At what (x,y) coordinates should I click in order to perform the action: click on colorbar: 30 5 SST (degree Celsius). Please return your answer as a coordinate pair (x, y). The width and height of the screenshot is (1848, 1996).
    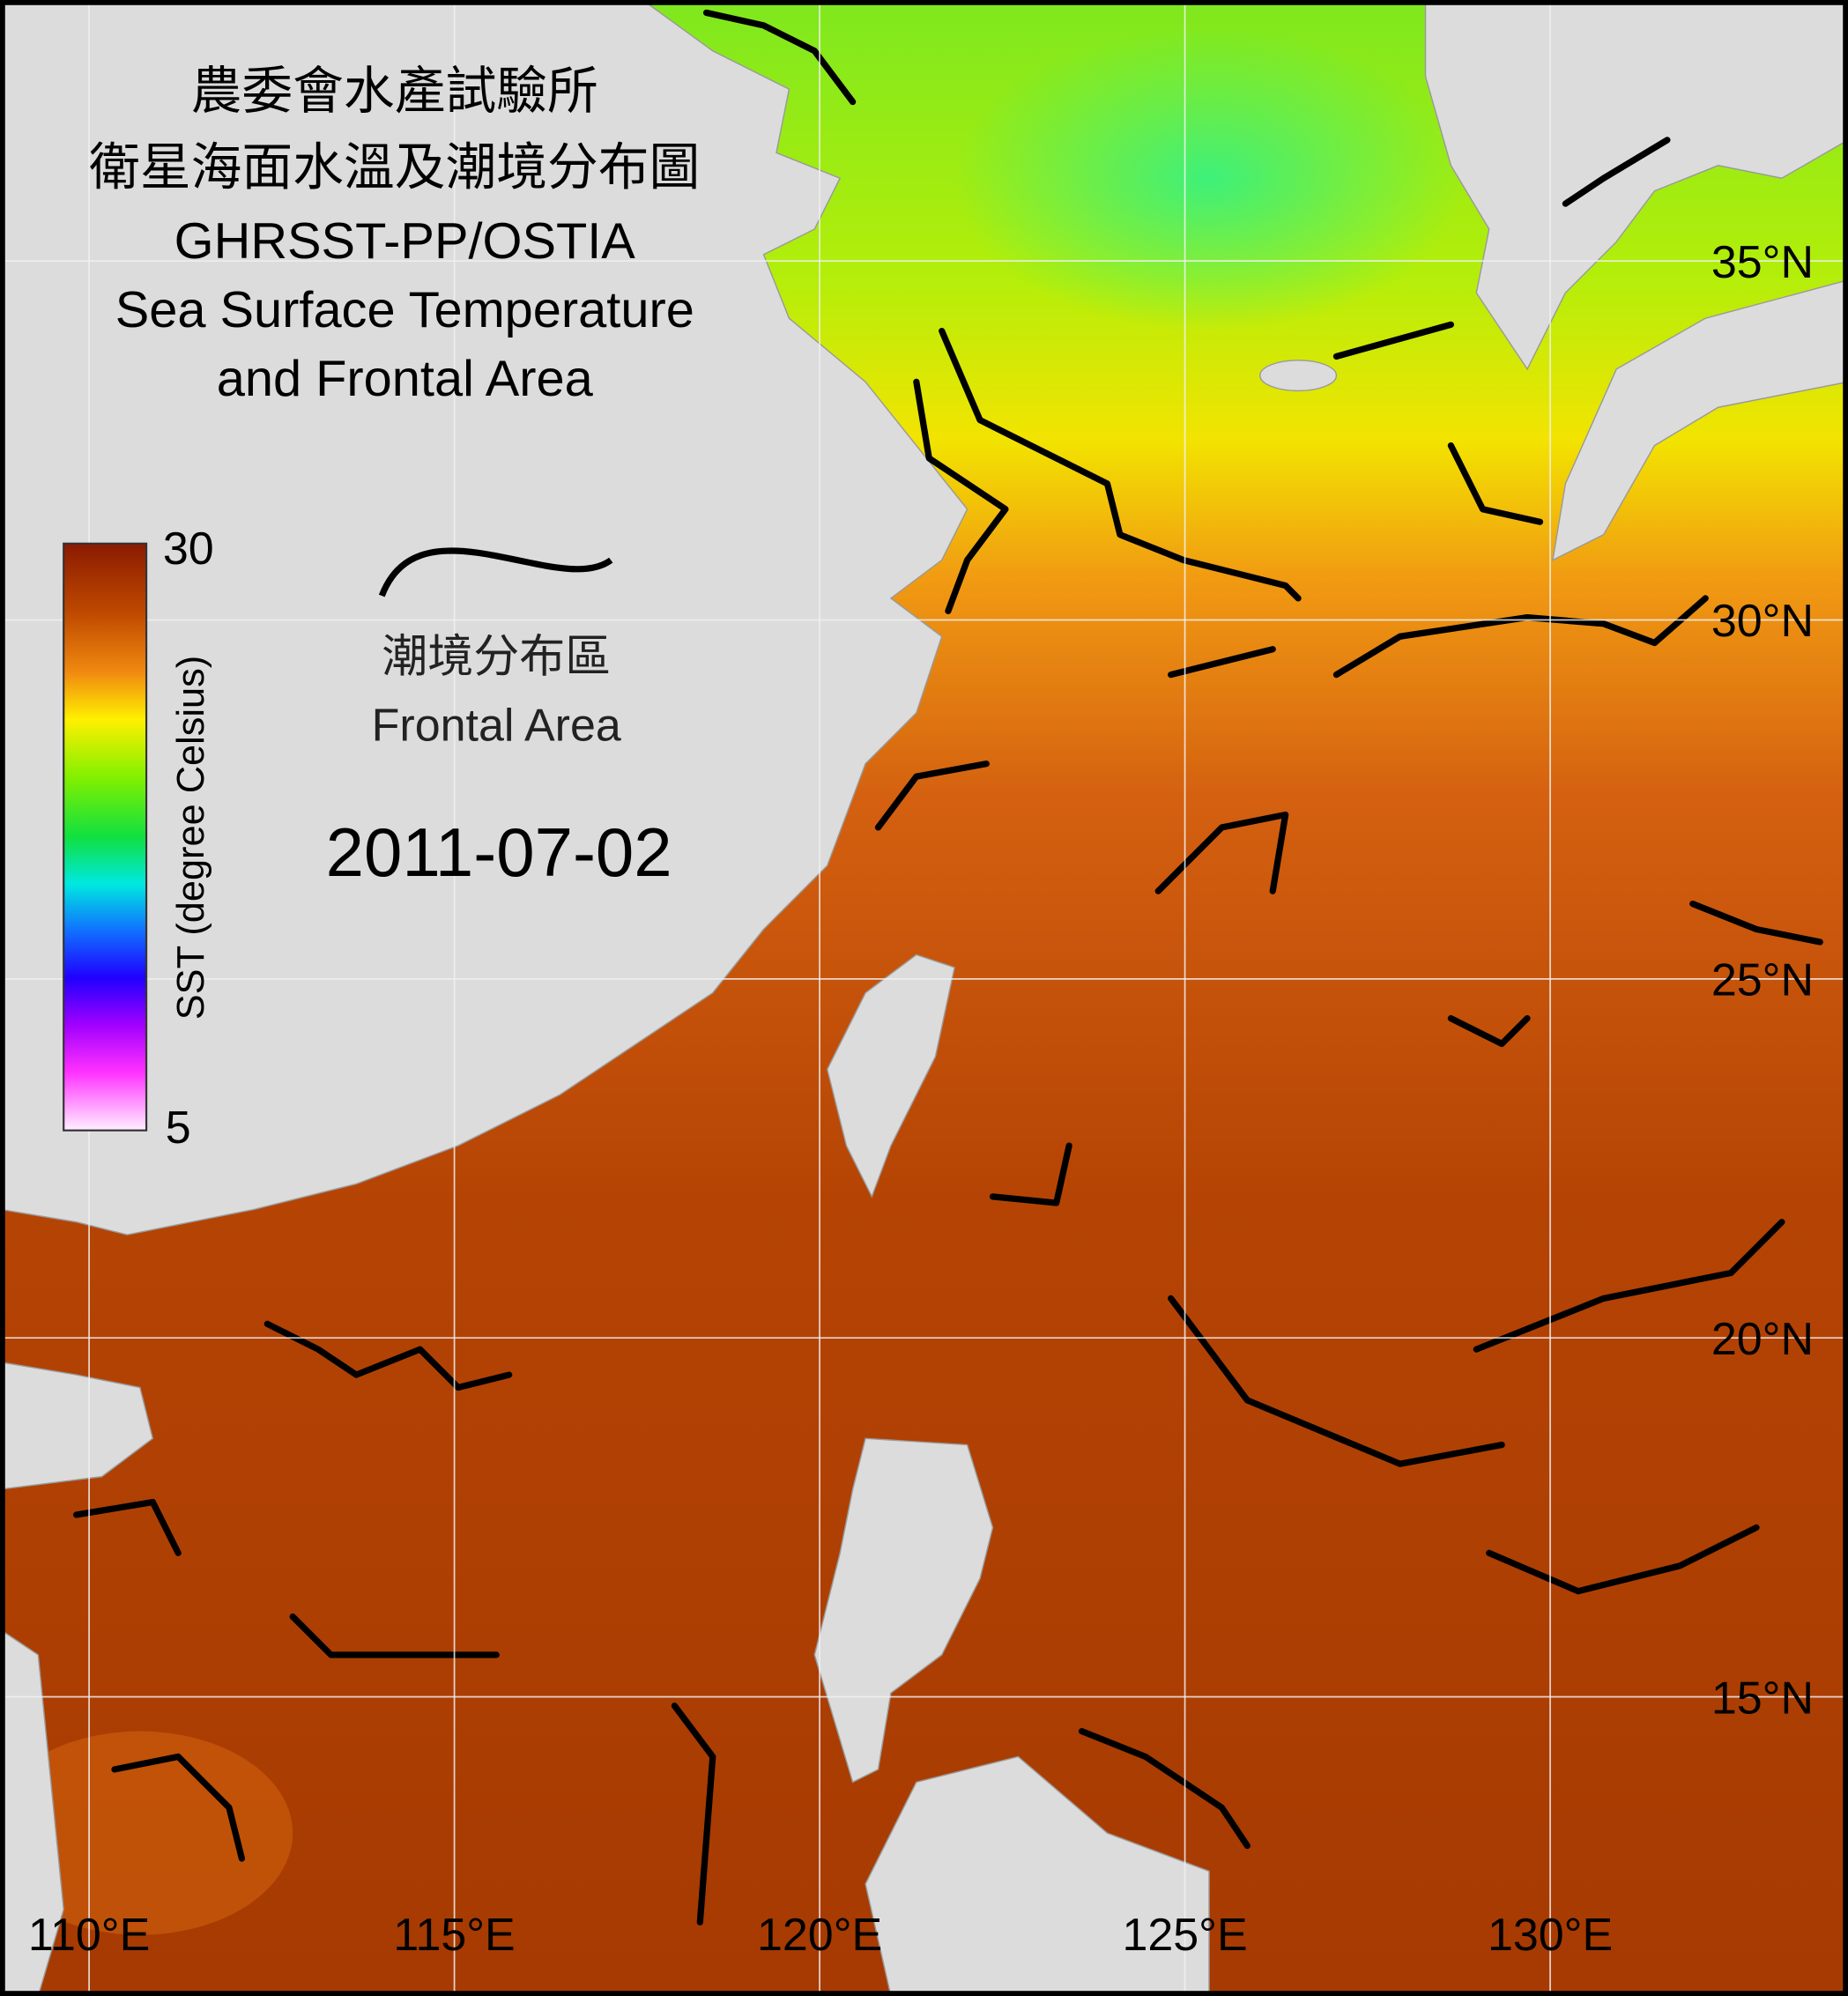
    Looking at the image, I should click on (138, 838).